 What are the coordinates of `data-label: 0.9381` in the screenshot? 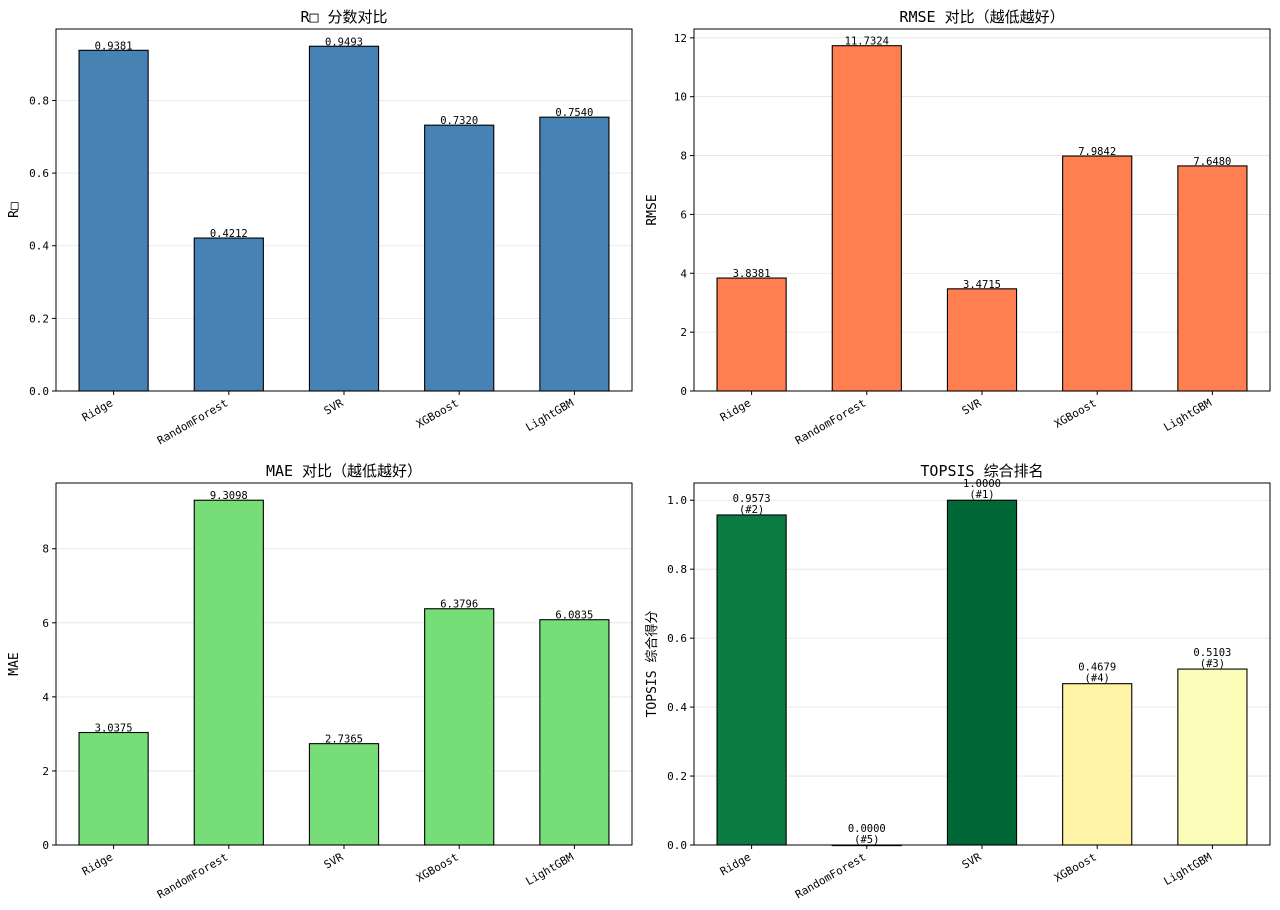 It's located at (114, 46).